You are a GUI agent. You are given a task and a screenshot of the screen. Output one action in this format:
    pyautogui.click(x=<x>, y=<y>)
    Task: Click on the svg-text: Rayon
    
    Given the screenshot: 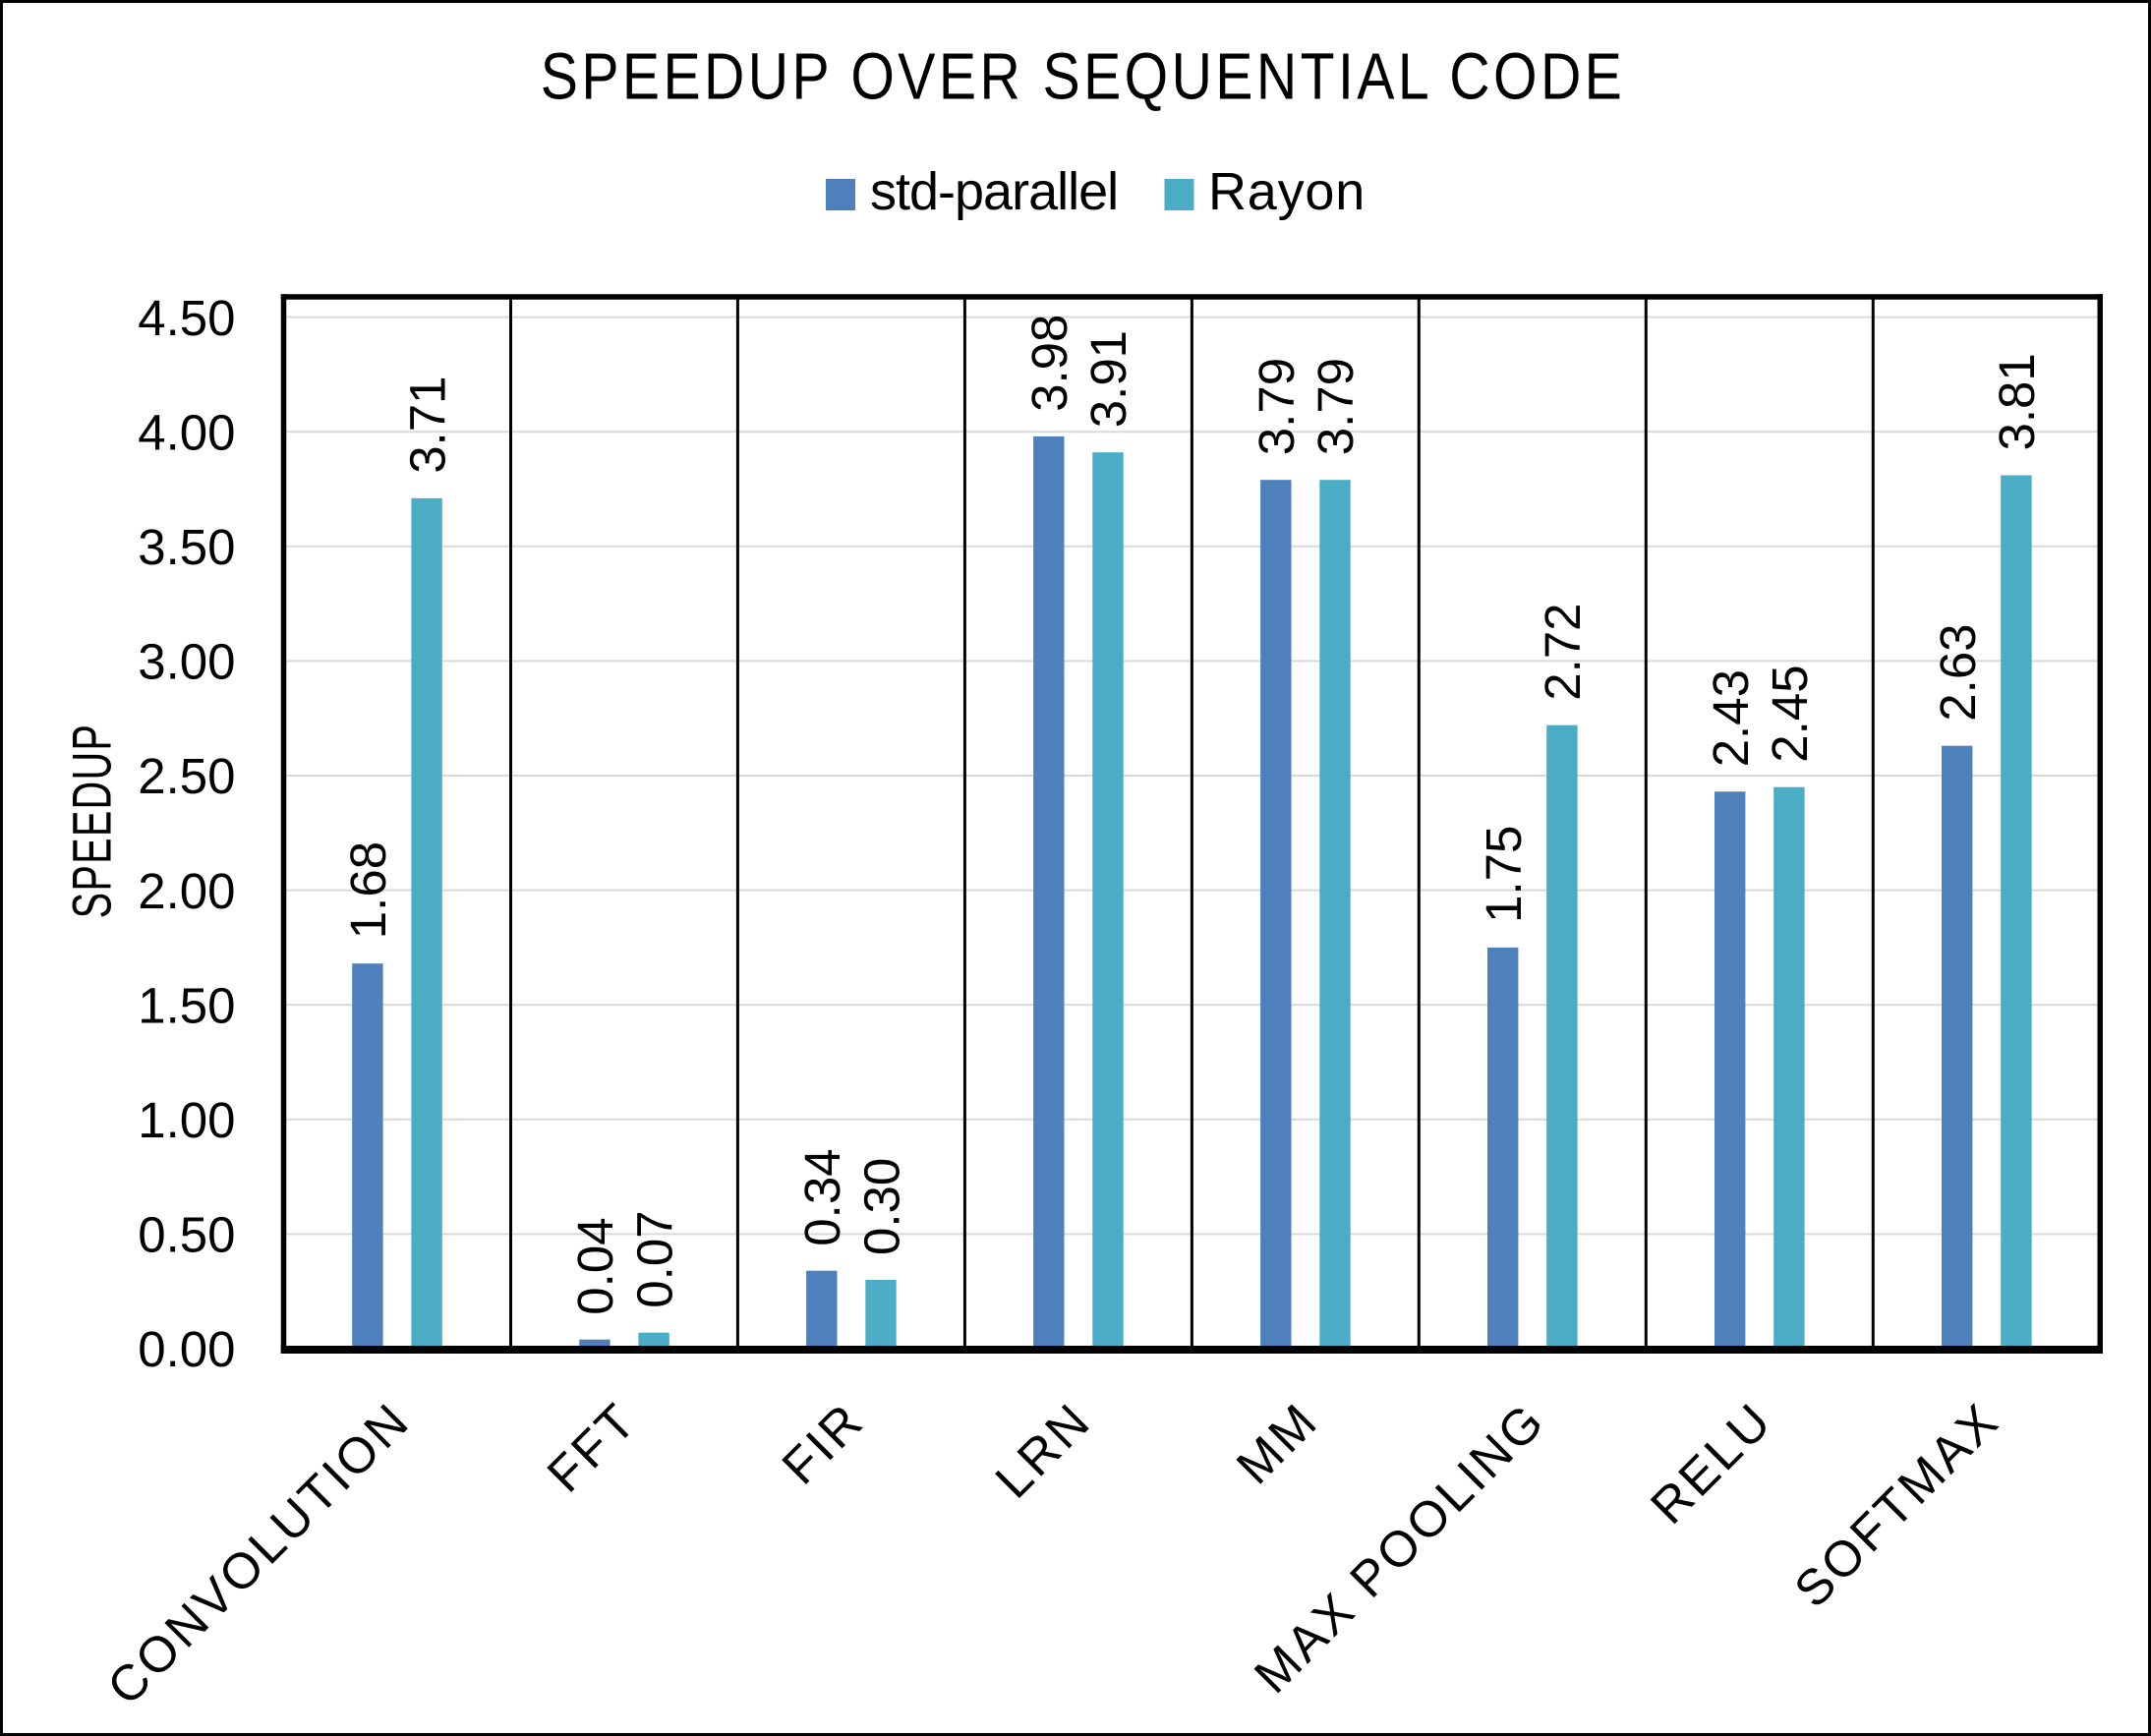 What is the action you would take?
    pyautogui.click(x=1287, y=191)
    